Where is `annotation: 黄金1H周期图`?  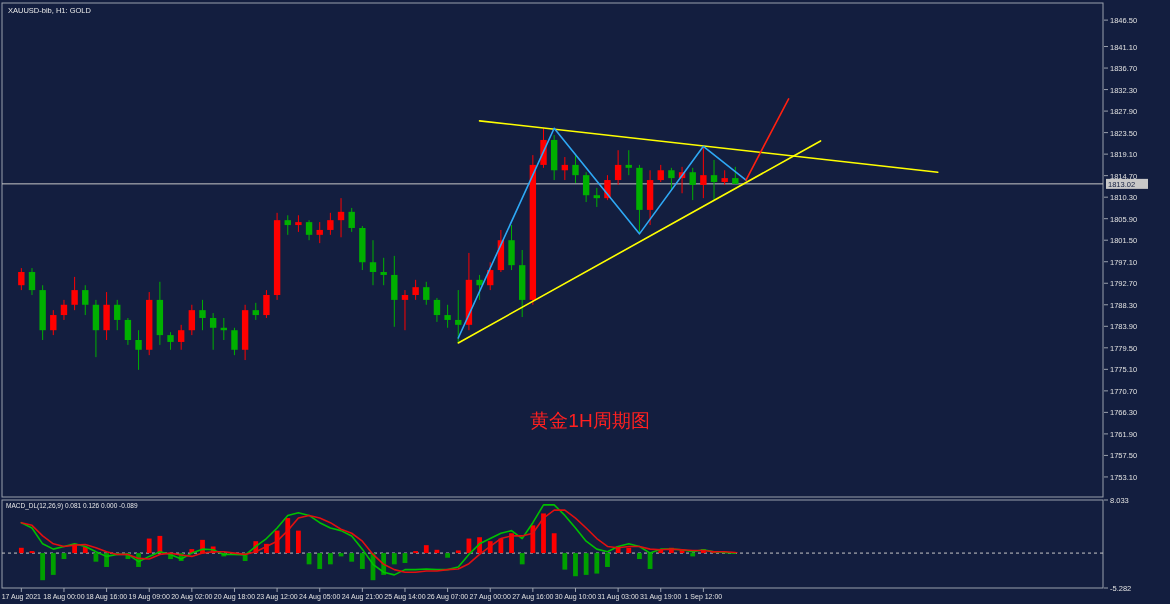 annotation: 黄金1H周期图 is located at coordinates (590, 420).